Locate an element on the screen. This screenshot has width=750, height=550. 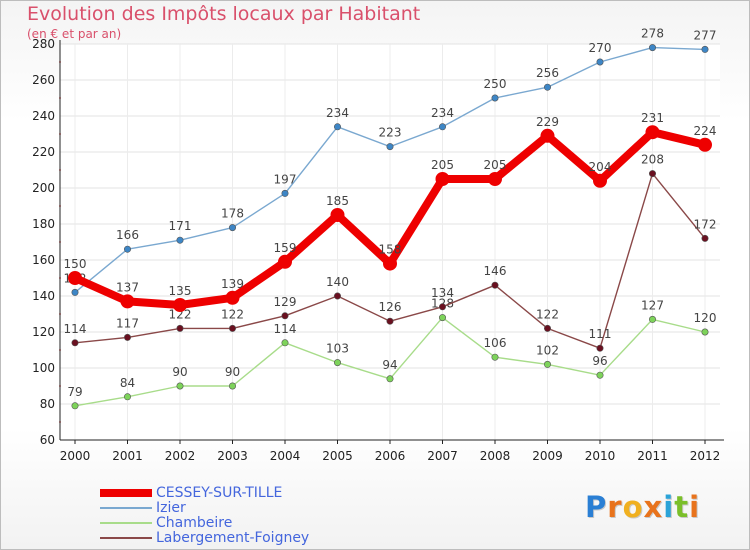
data-label: 111 is located at coordinates (600, 334).